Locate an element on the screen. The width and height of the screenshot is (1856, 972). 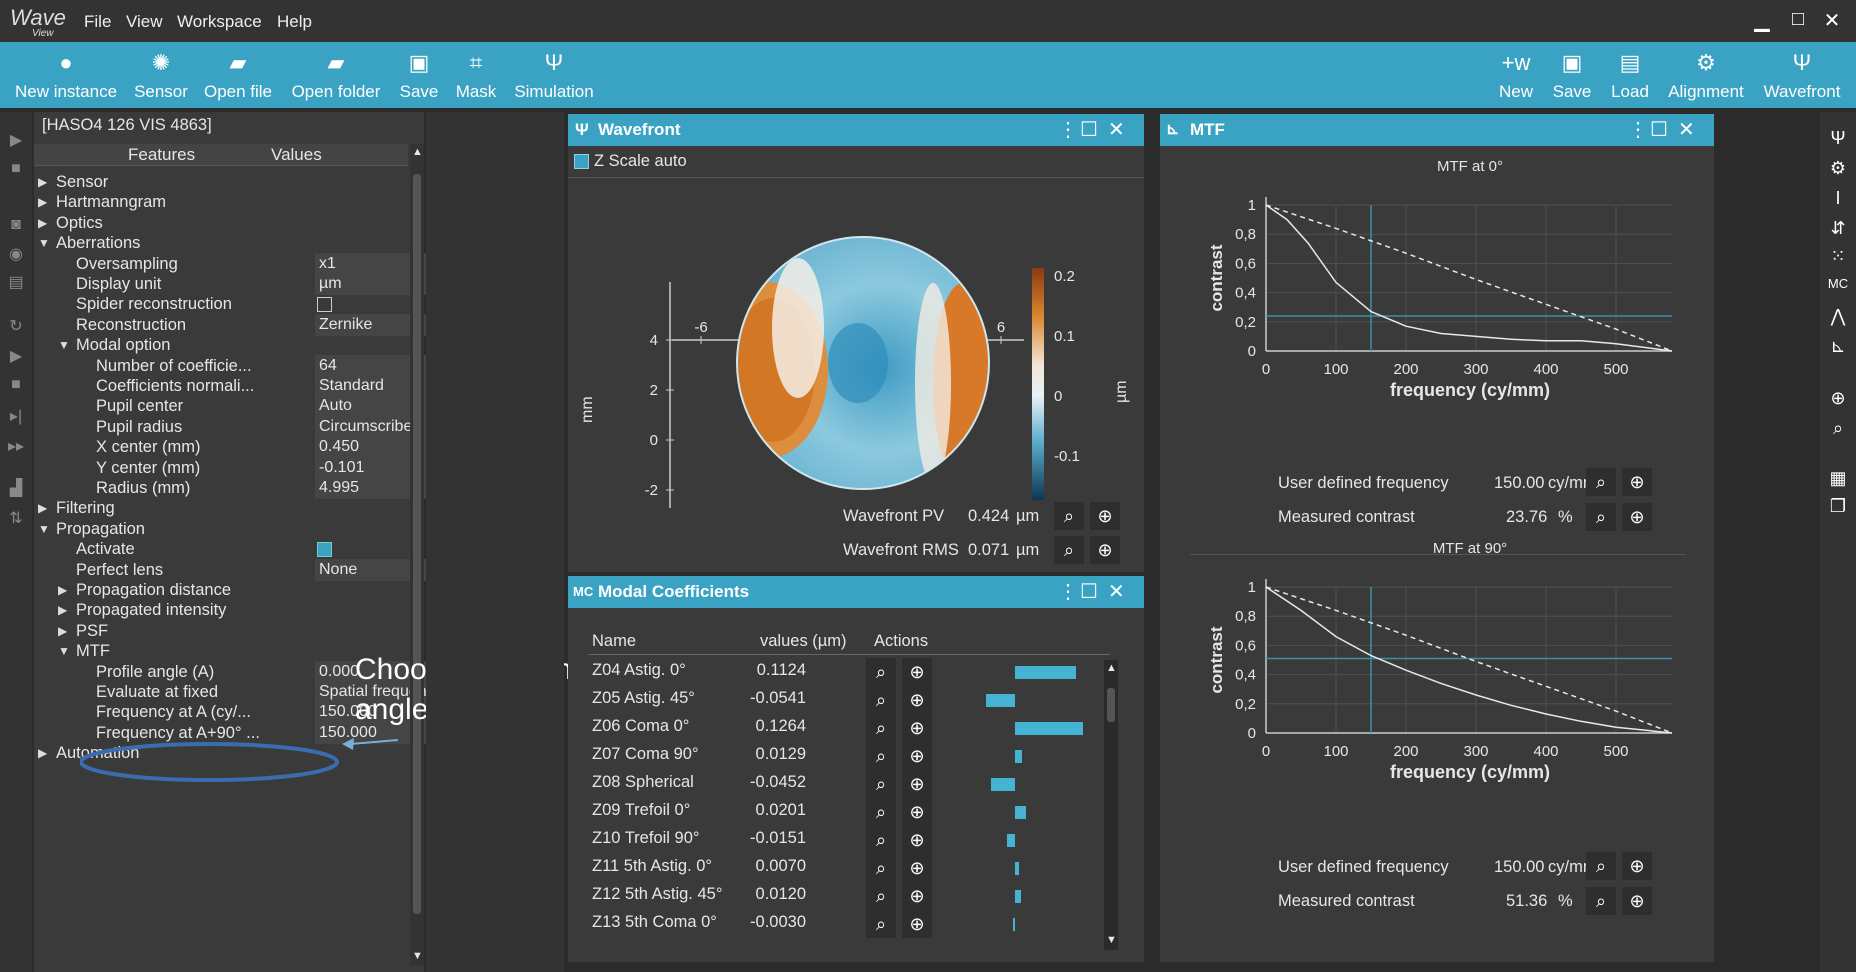
menu-file: File is located at coordinates (98, 21).